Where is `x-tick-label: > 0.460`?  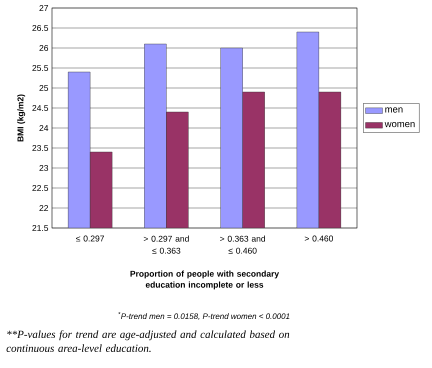
x-tick-label: > 0.460 is located at coordinates (319, 239).